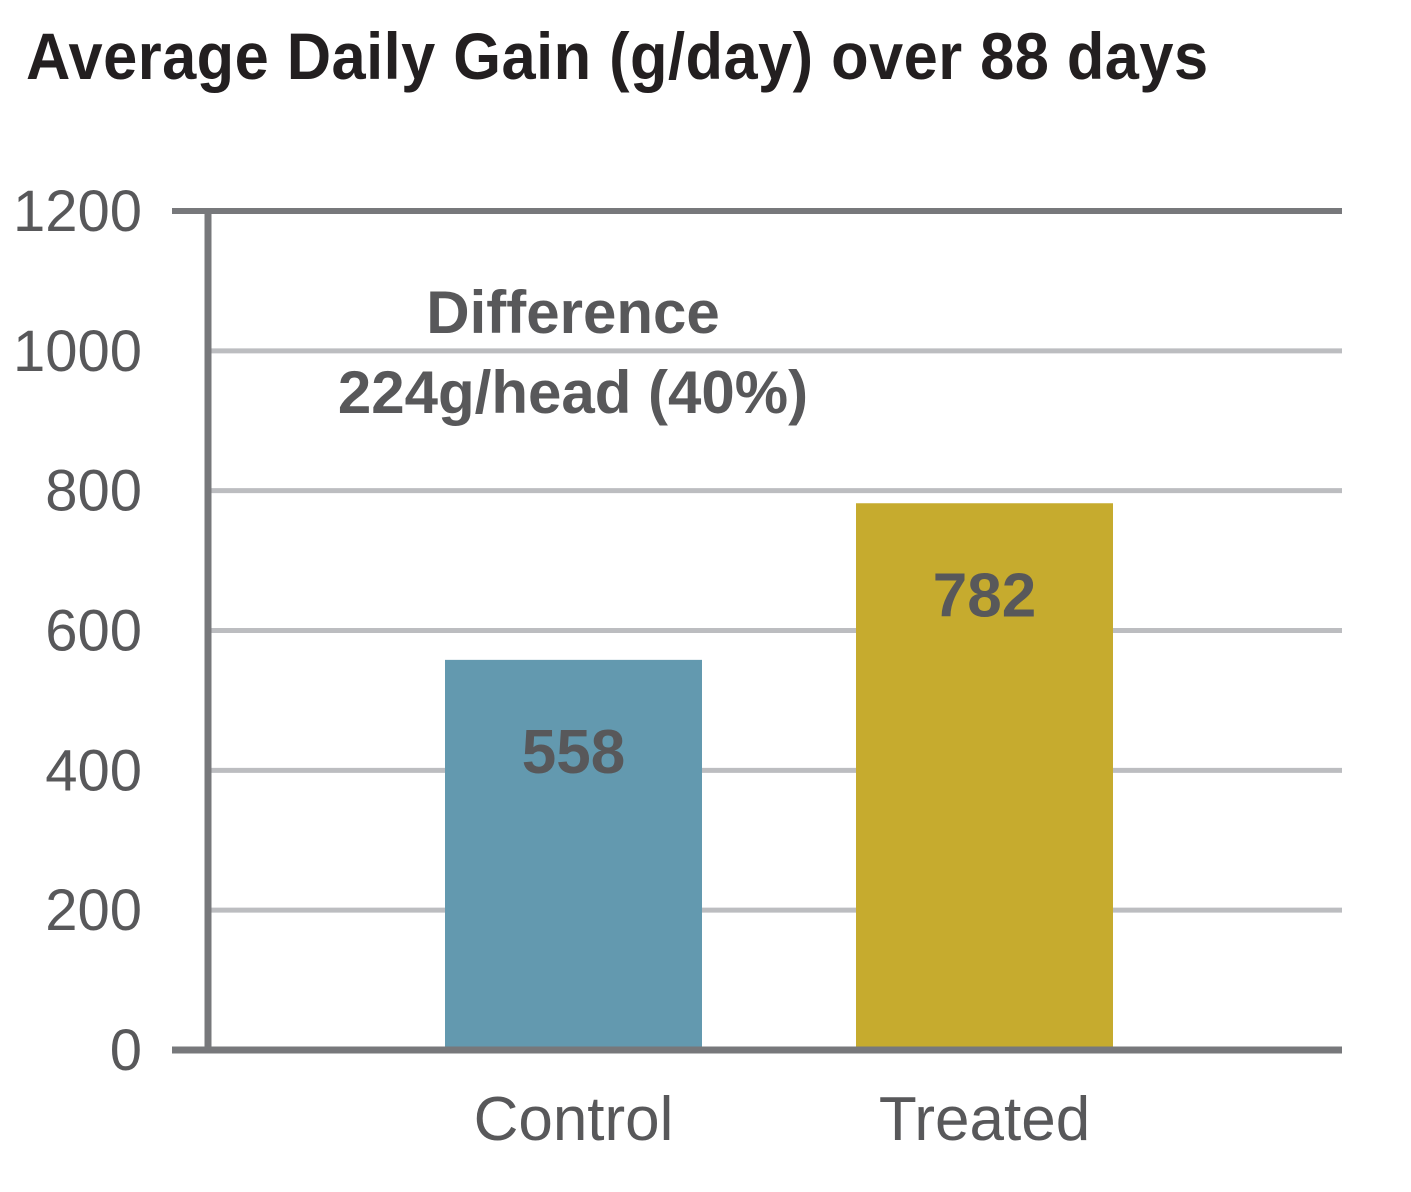  I want to click on y-tick-label-400: 400, so click(93, 770).